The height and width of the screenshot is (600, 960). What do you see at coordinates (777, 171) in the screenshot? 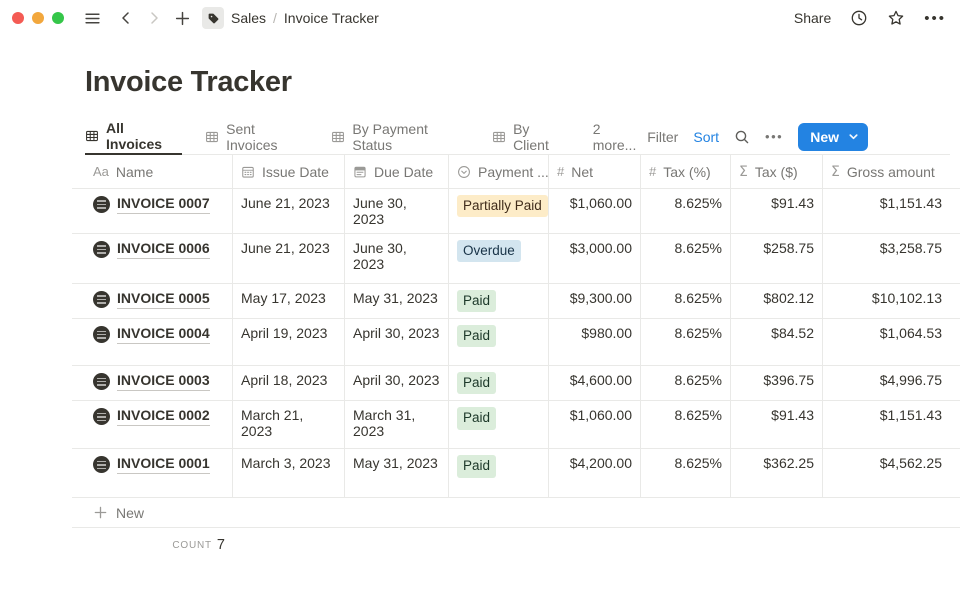
I see `column-header-tax: Σ Tax ($)` at bounding box center [777, 171].